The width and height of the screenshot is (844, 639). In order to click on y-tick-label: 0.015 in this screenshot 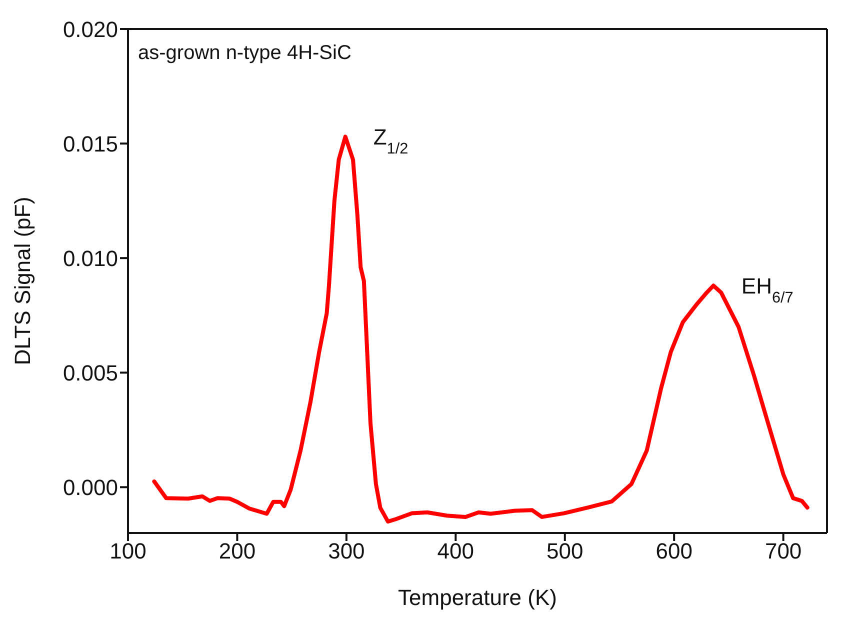, I will do `click(90, 143)`.